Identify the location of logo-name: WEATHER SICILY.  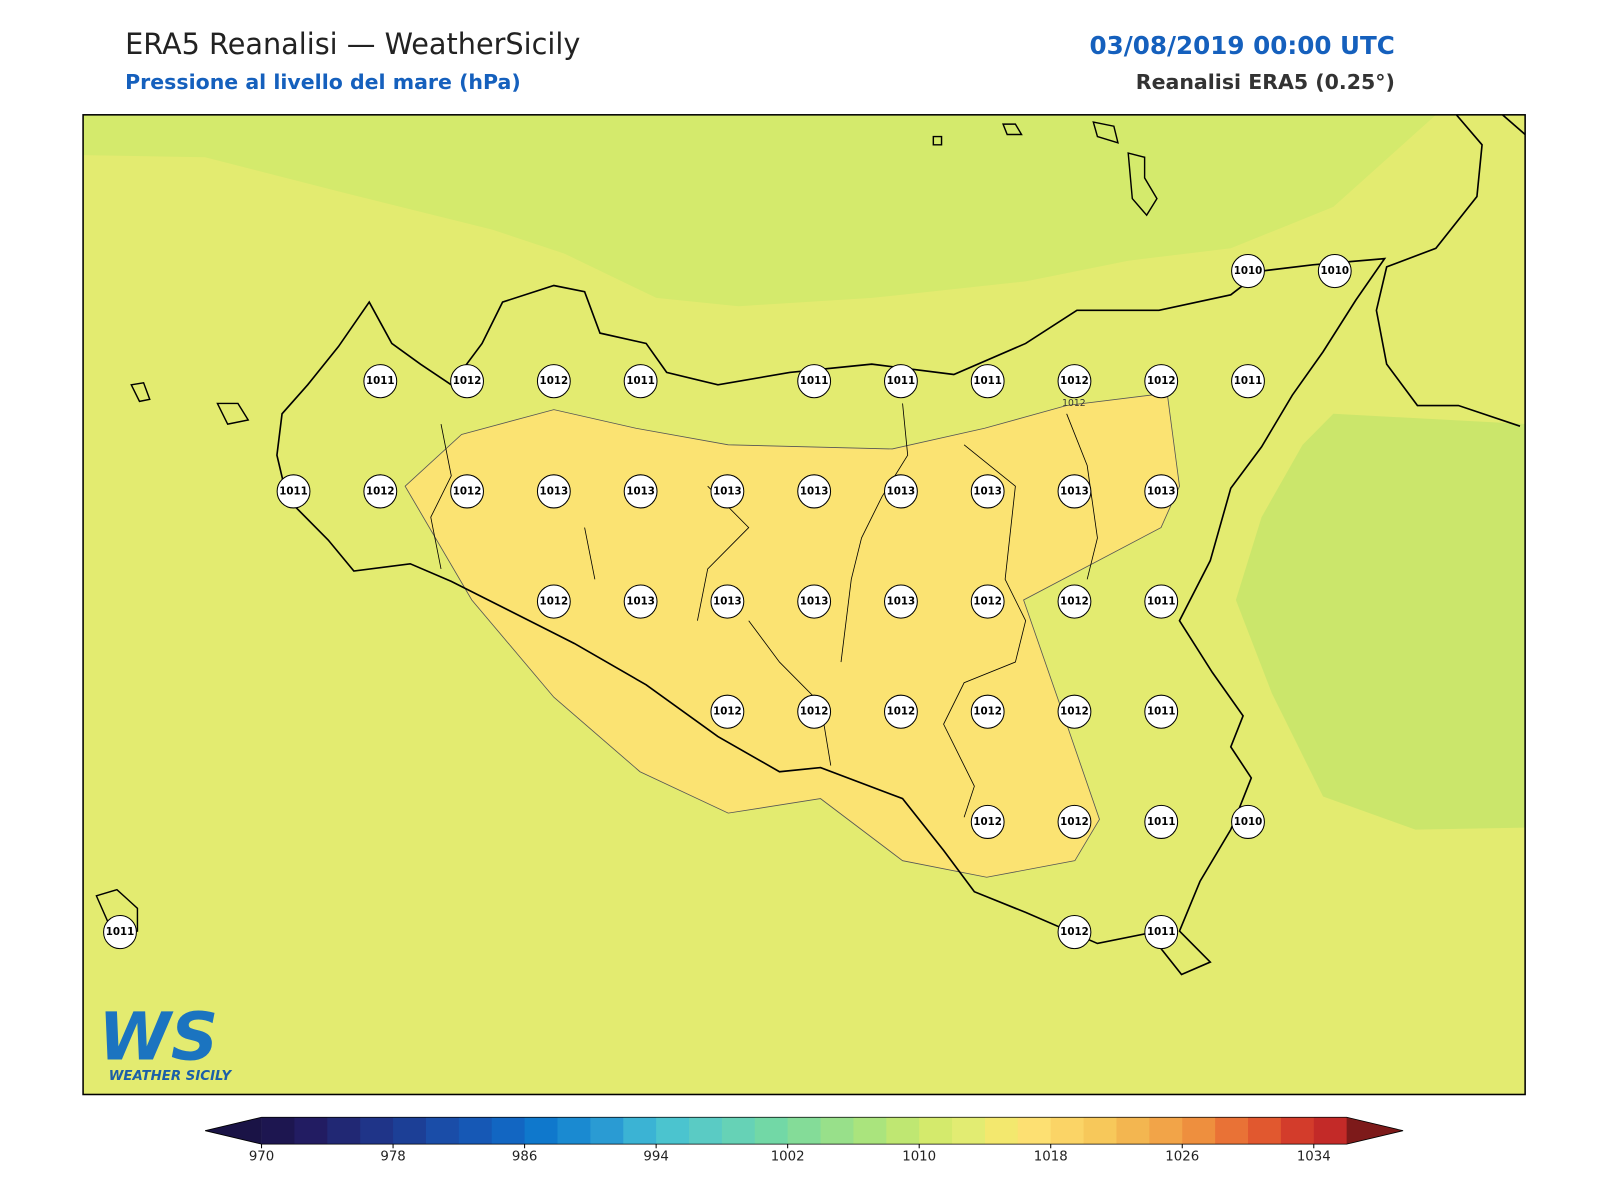
(171, 1076).